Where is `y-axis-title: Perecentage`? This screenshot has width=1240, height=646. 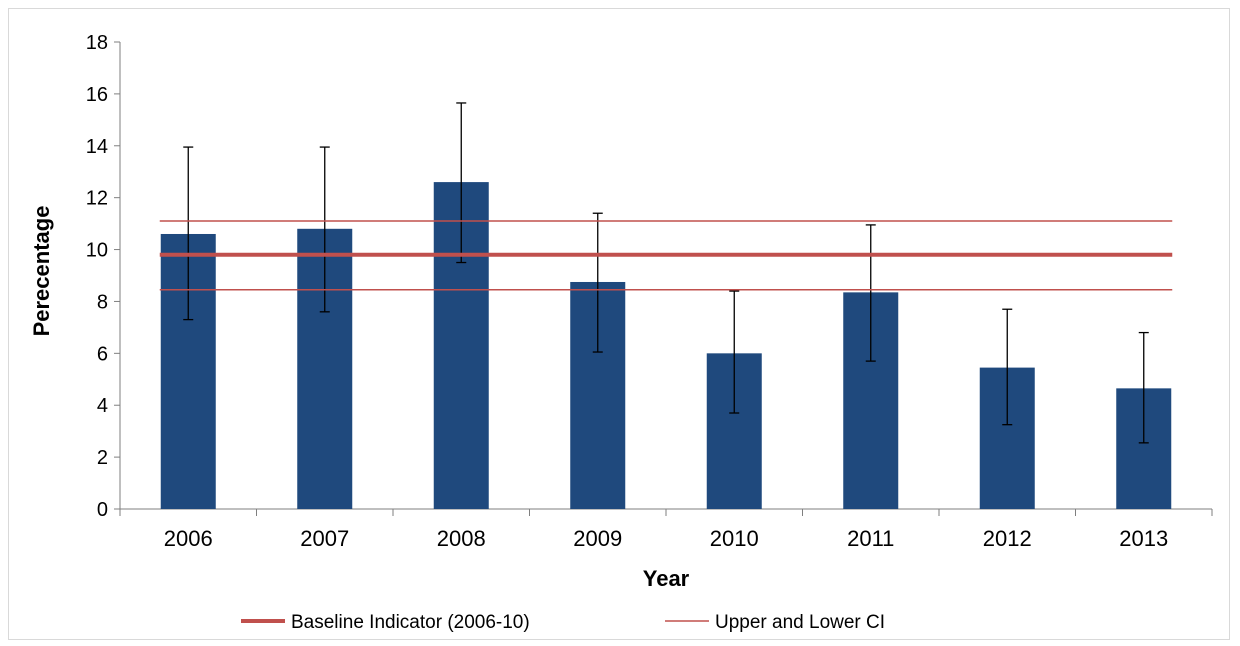 y-axis-title: Perecentage is located at coordinates (41, 271).